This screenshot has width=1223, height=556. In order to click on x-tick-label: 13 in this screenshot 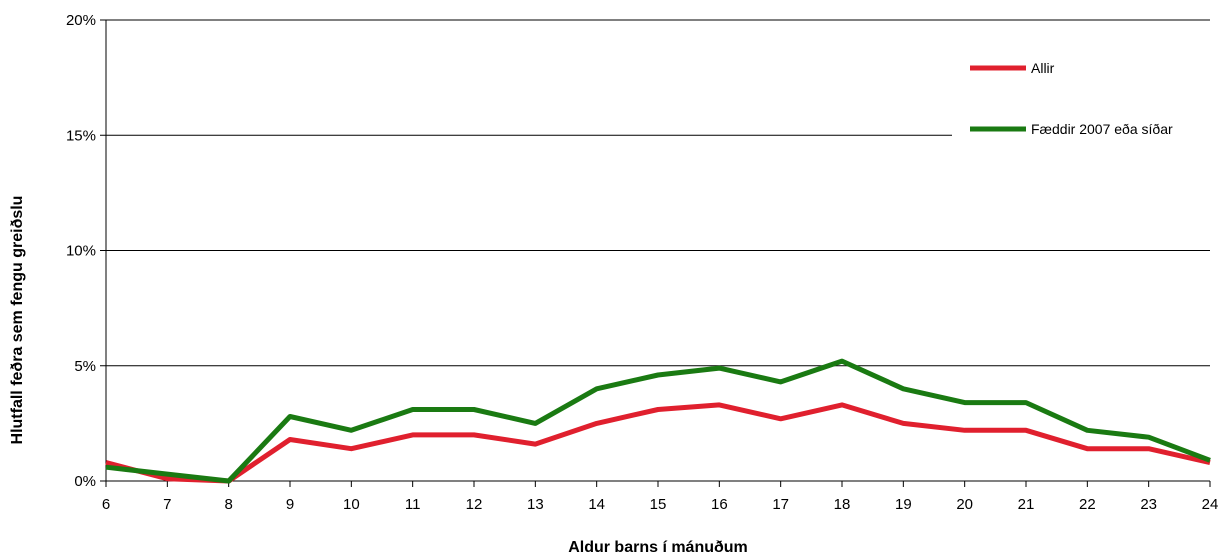, I will do `click(535, 504)`.